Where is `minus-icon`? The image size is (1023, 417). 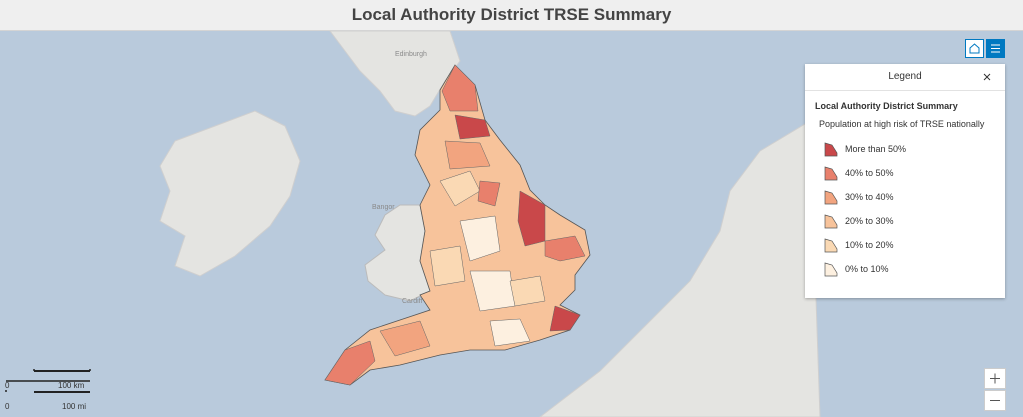
minus-icon is located at coordinates (995, 400).